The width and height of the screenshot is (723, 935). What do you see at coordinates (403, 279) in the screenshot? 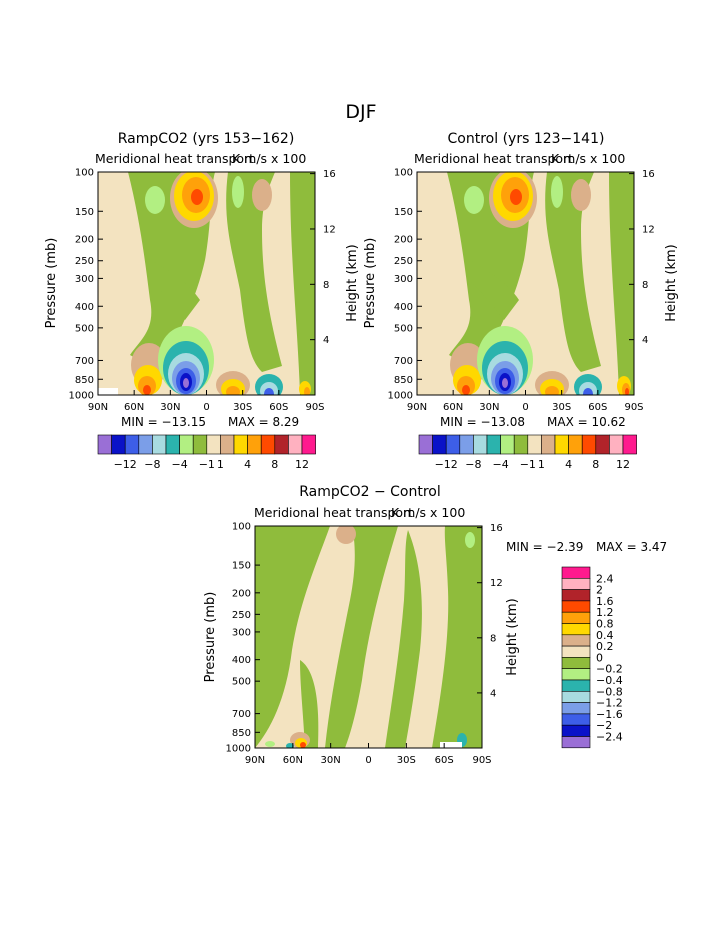
I see `y-tick-label: 300` at bounding box center [403, 279].